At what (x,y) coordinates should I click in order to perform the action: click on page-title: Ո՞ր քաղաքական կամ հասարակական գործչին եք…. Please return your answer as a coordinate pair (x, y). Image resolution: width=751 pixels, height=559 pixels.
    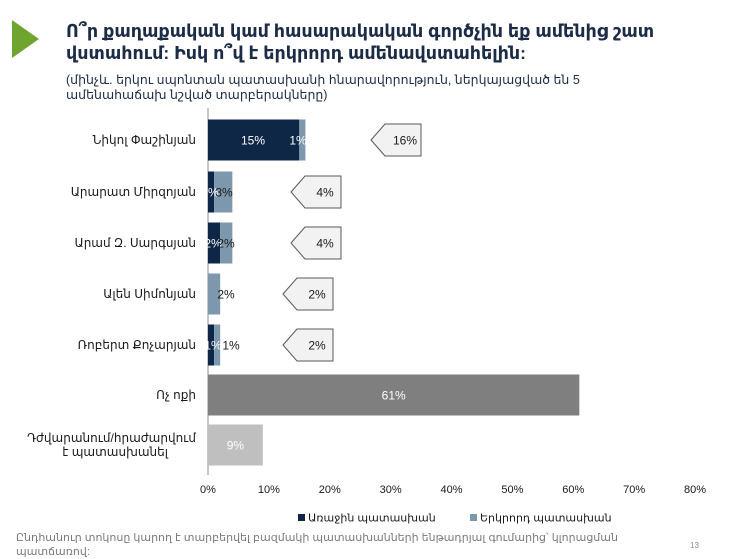
    Looking at the image, I should click on (360, 42).